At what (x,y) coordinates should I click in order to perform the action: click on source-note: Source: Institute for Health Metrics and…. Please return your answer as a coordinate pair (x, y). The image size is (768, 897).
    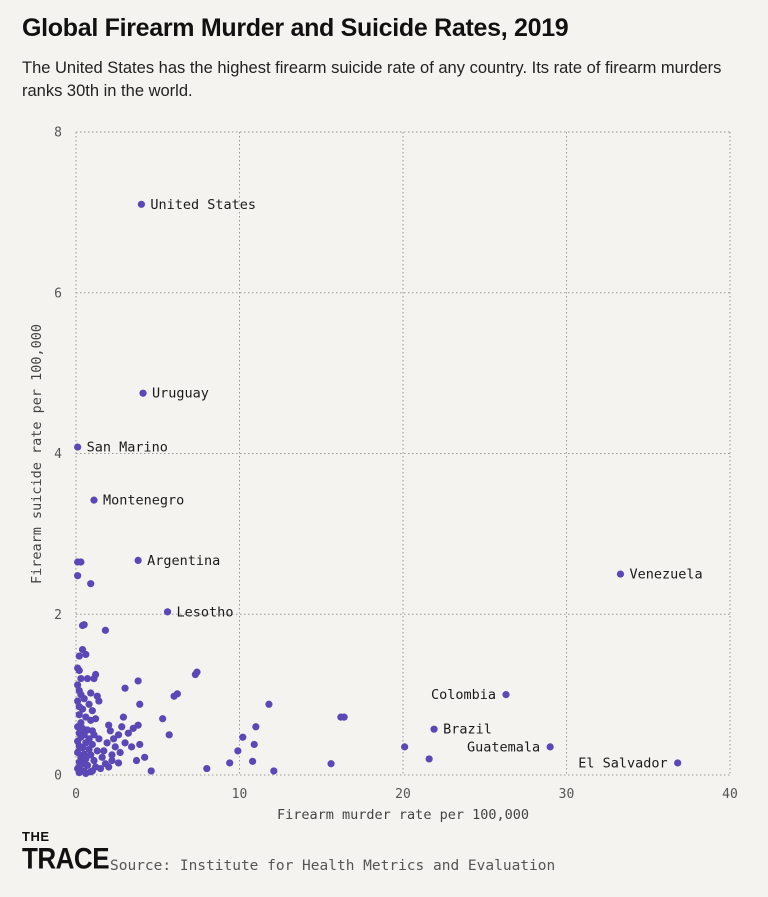
    Looking at the image, I should click on (333, 866).